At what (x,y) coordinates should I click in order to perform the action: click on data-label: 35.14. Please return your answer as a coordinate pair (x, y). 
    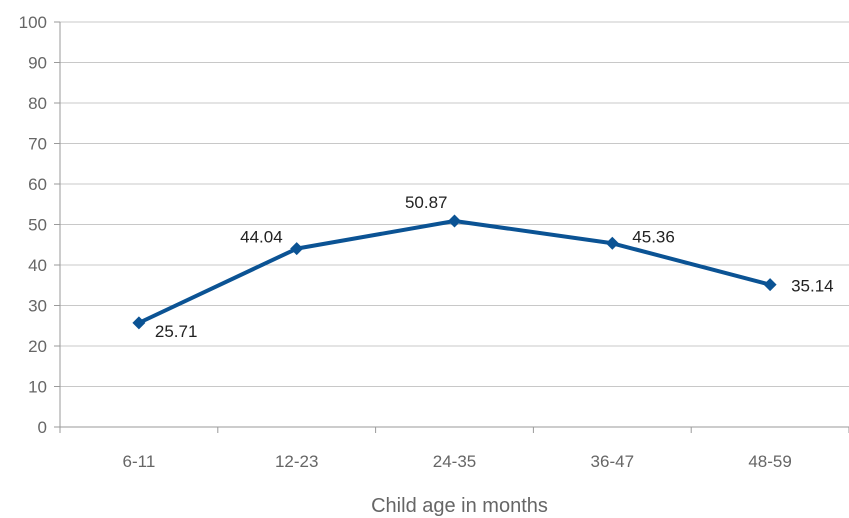
    Looking at the image, I should click on (812, 286).